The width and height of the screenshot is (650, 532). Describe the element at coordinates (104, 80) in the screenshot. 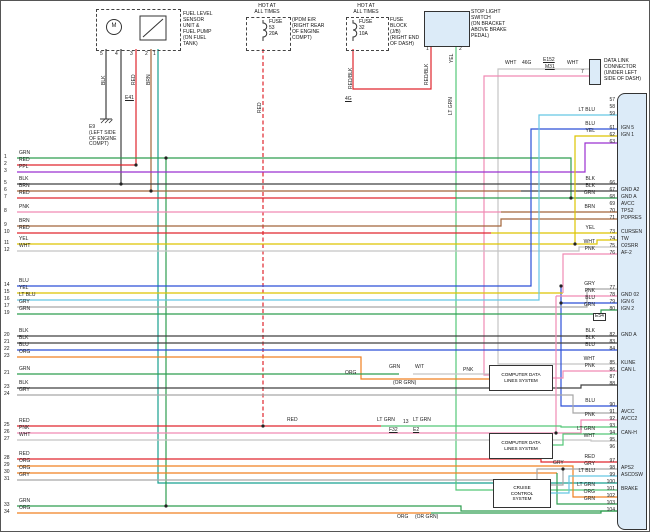

I see `wire-label: BLK` at that location.